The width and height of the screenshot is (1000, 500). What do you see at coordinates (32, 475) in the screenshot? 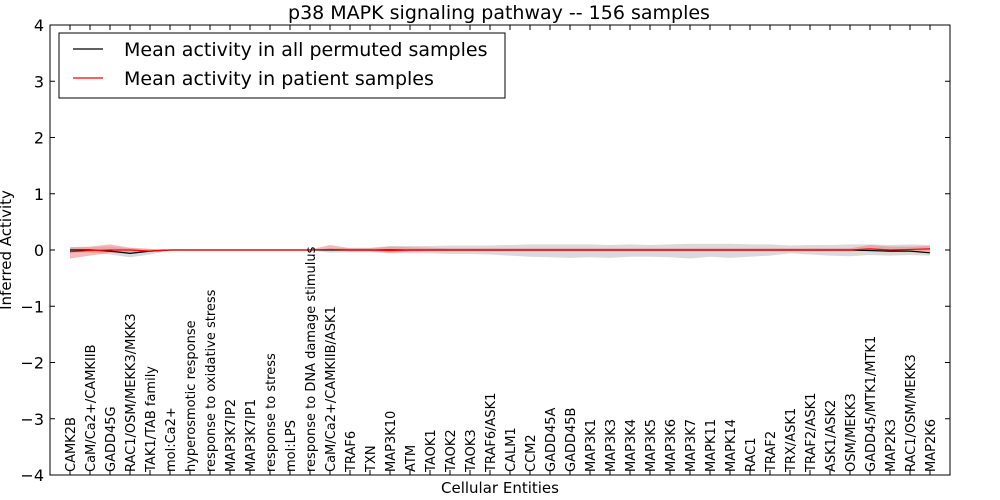
I see `y-tick-label: −4` at bounding box center [32, 475].